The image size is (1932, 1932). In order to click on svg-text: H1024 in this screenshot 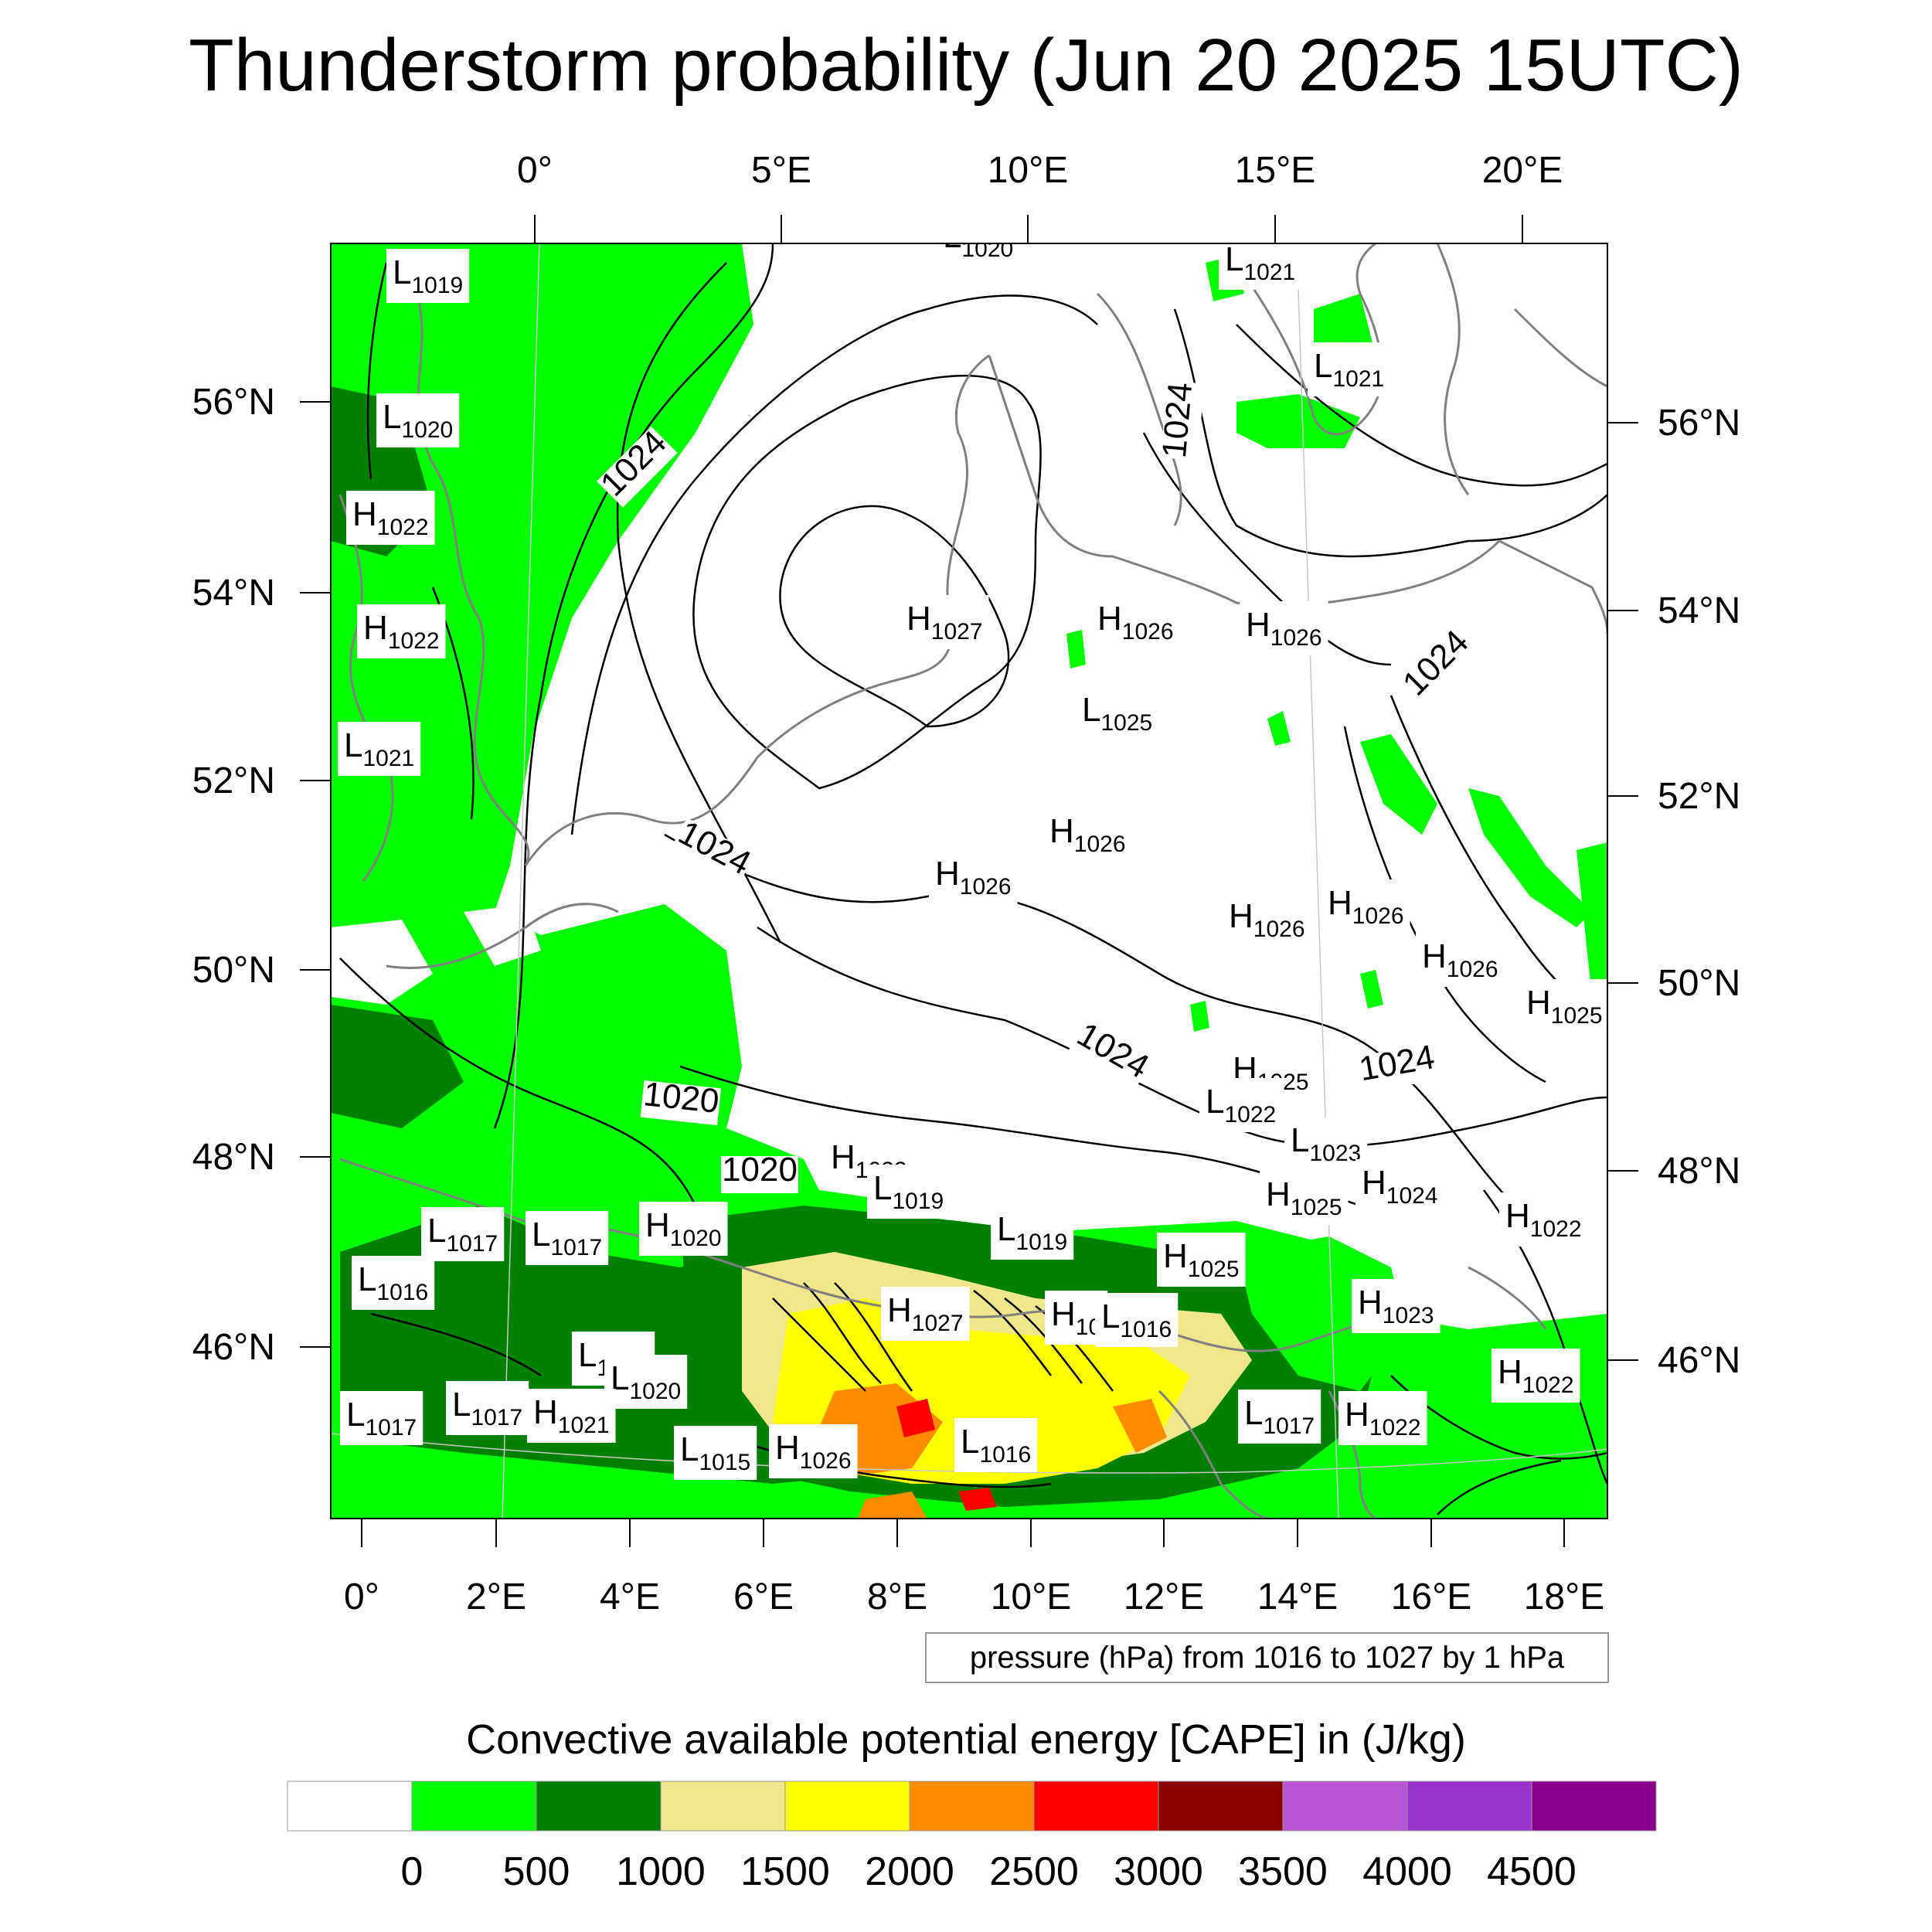, I will do `click(1400, 1186)`.